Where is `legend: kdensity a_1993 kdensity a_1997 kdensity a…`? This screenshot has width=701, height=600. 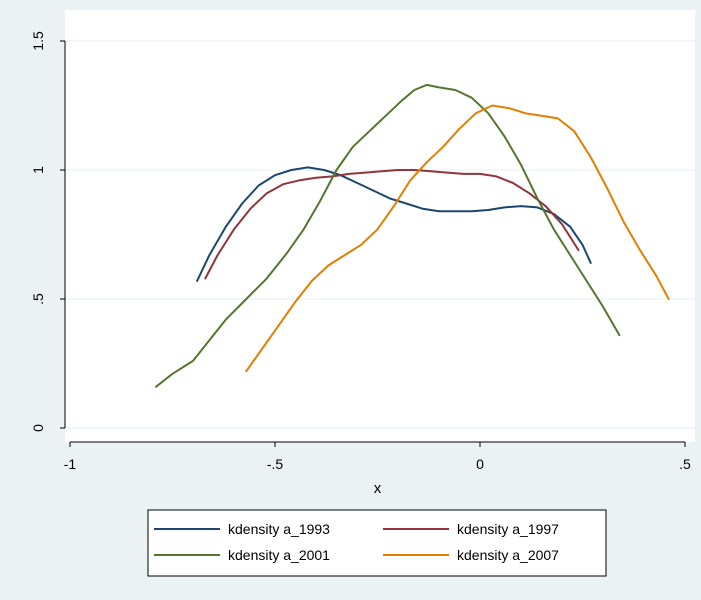
legend: kdensity a_1993 kdensity a_1997 kdensity a… is located at coordinates (377, 543).